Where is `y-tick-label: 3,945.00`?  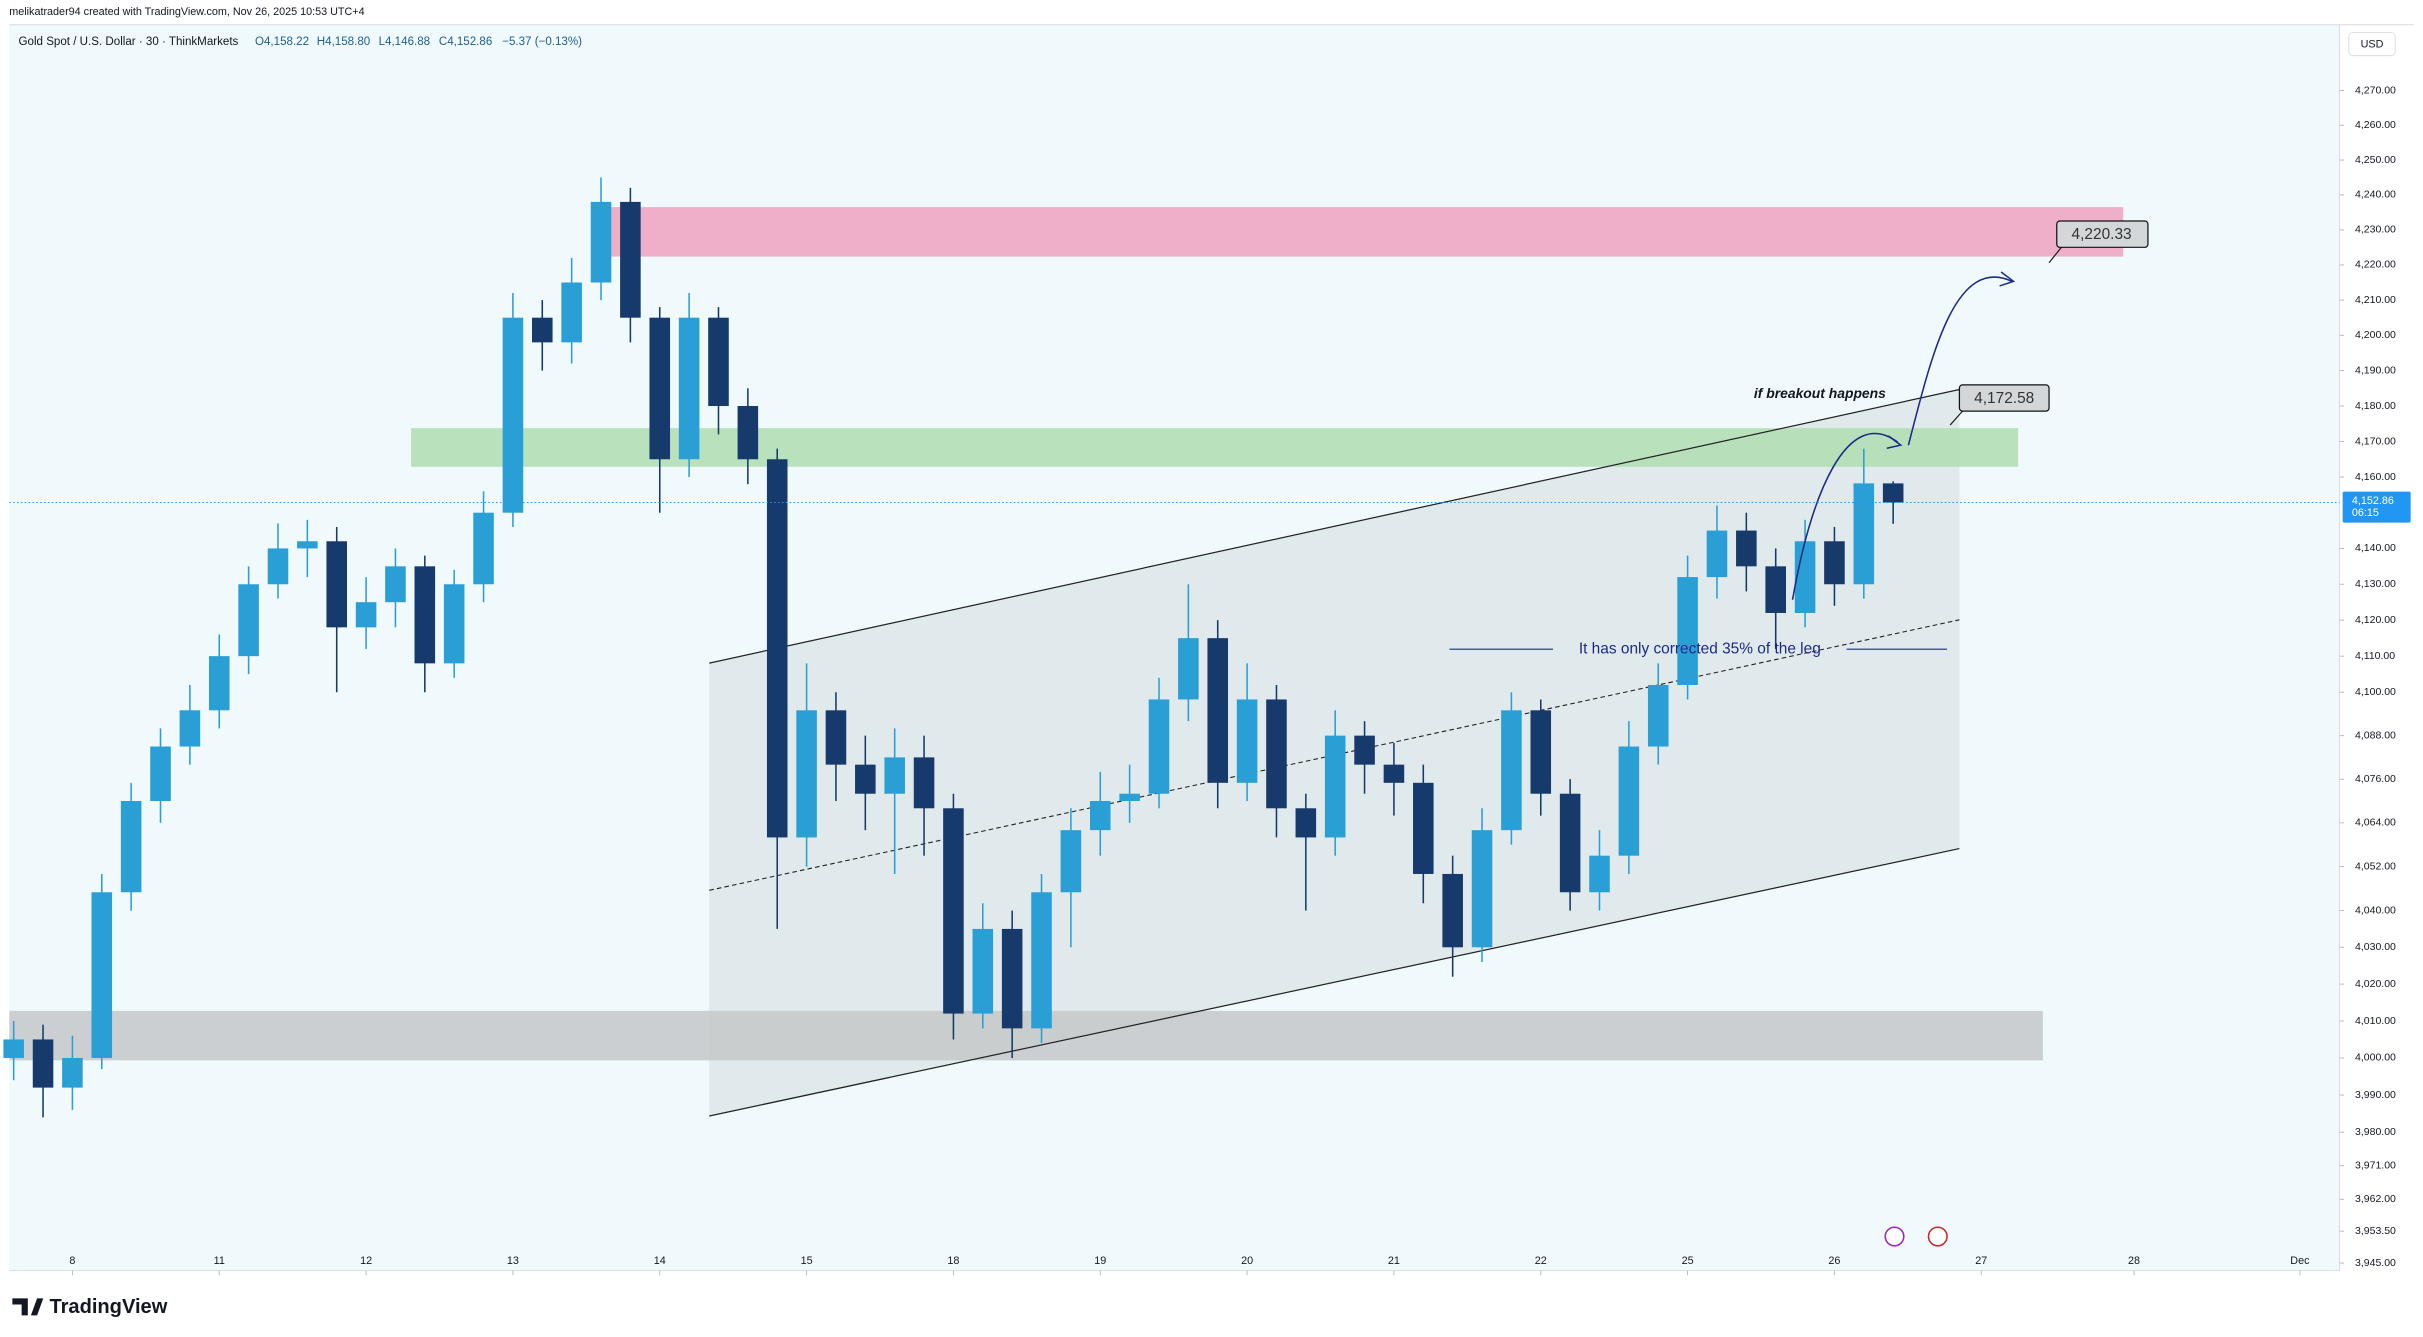
y-tick-label: 3,945.00 is located at coordinates (2375, 1263).